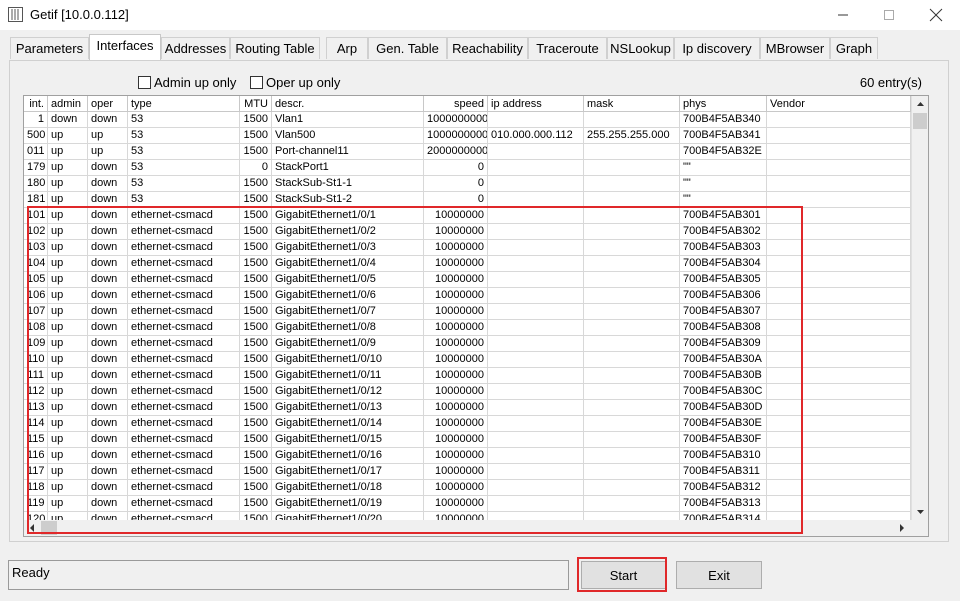 The image size is (960, 601). What do you see at coordinates (68, 104) in the screenshot?
I see `column-header: admin` at bounding box center [68, 104].